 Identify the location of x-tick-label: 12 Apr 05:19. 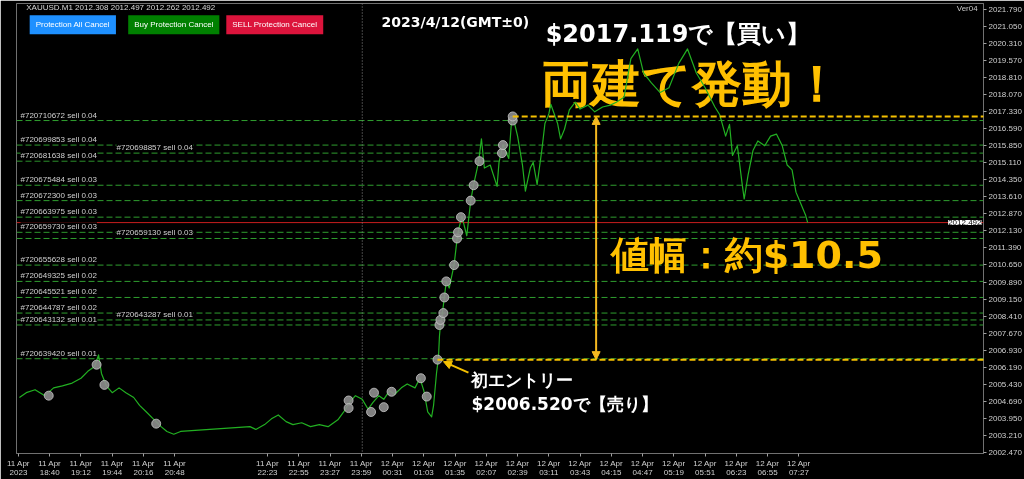
(674, 467).